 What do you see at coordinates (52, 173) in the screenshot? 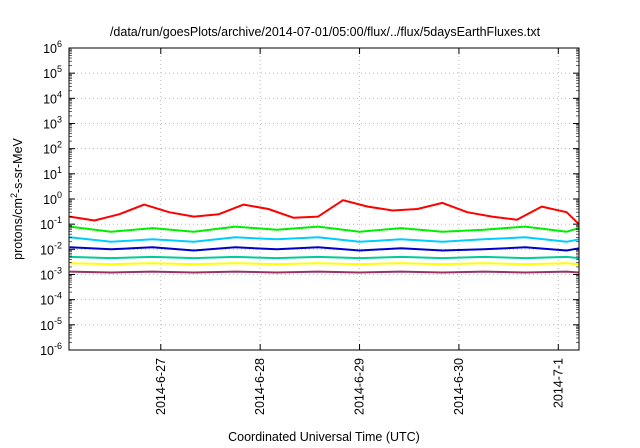
I see `y-tick-label: 10¹` at bounding box center [52, 173].